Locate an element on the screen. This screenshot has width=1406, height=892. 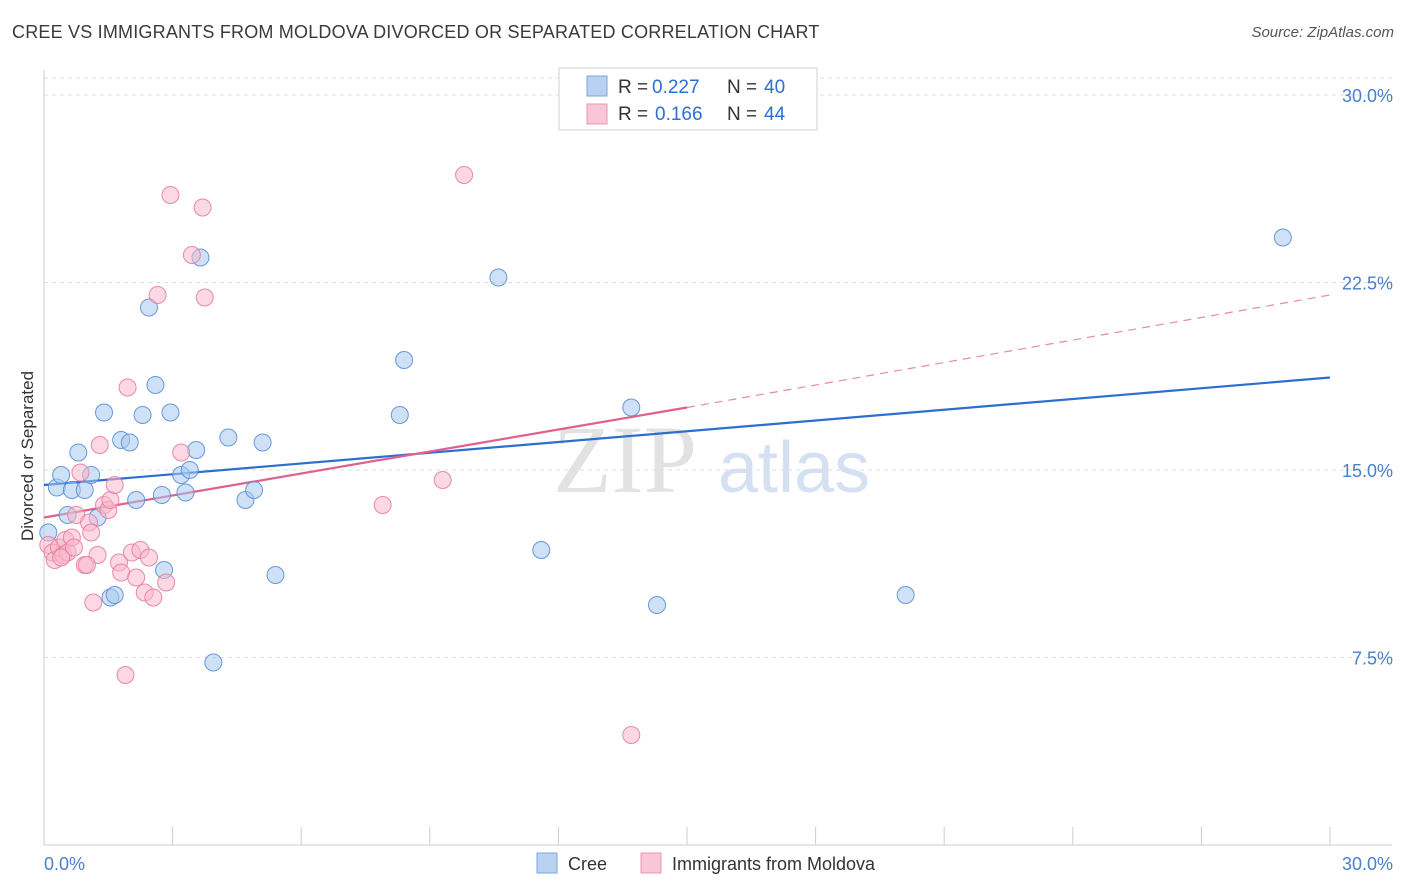
legend-n-label-2: N = is located at coordinates (742, 114).